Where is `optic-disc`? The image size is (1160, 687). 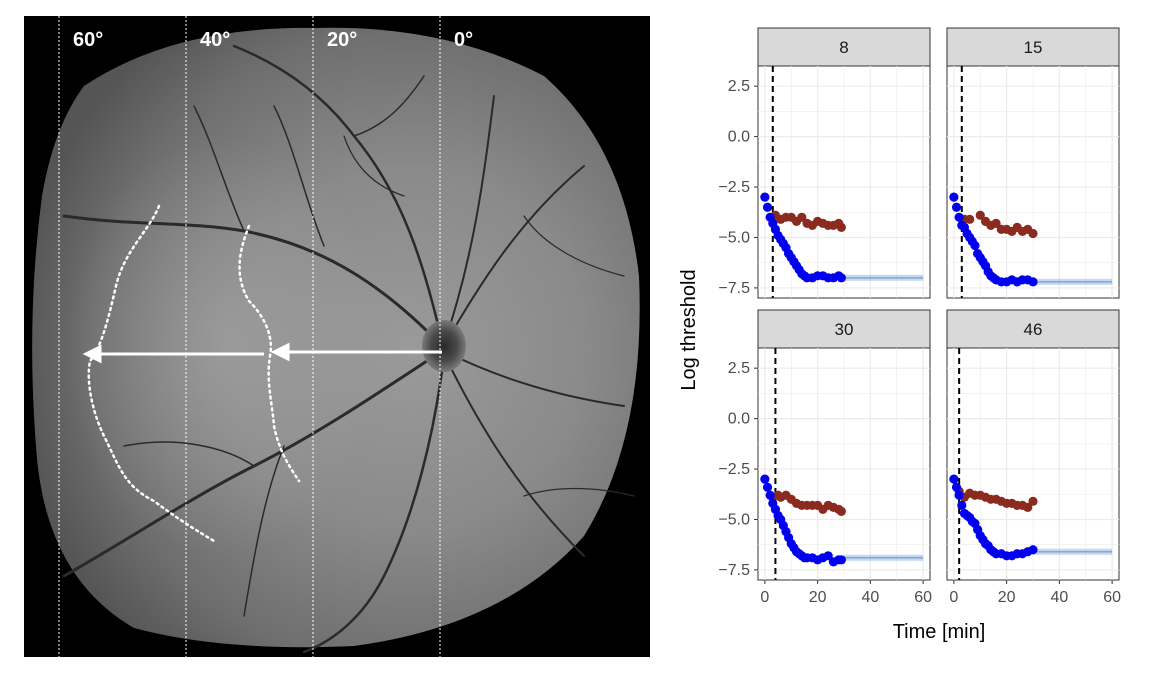
optic-disc is located at coordinates (444, 346).